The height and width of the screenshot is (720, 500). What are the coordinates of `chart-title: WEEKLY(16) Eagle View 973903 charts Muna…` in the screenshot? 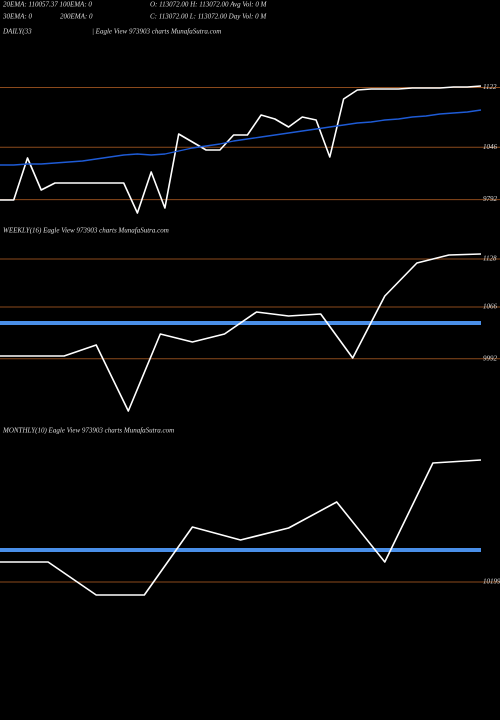 It's located at (86, 231).